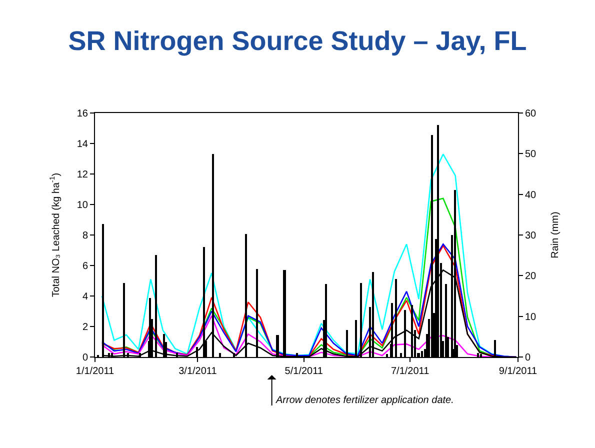 The image size is (595, 448). Describe the element at coordinates (82, 205) in the screenshot. I see `y-tick-label: 10` at that location.